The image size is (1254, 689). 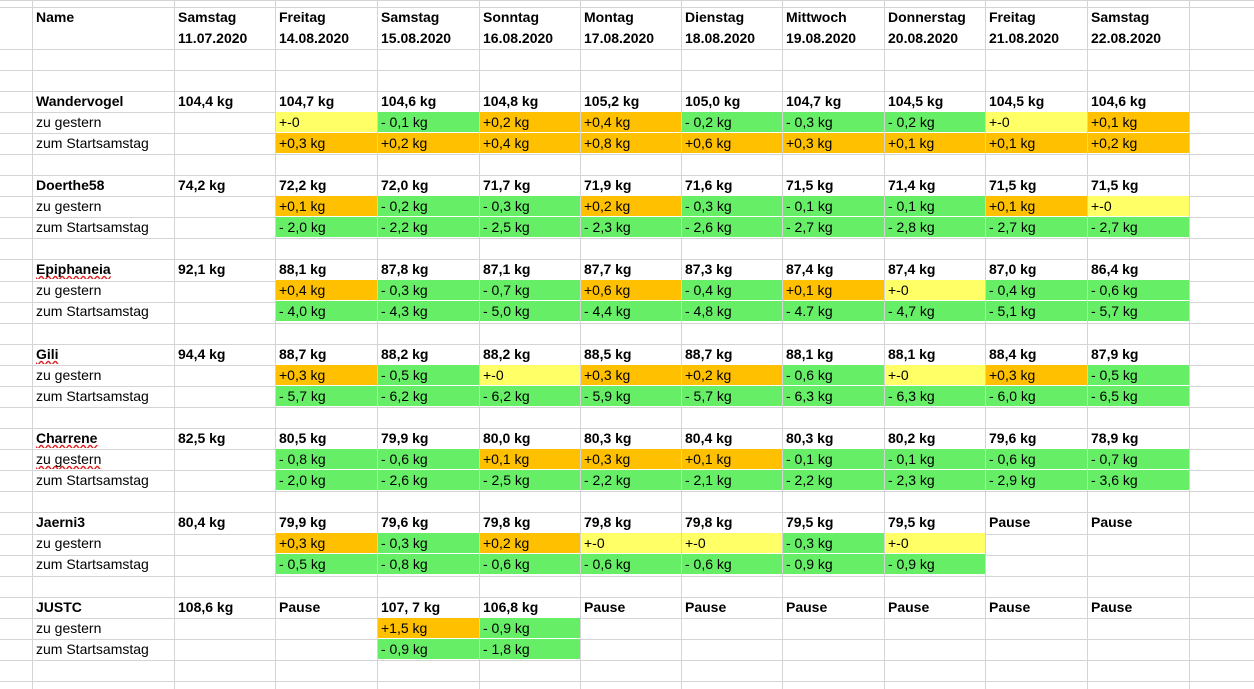 What do you see at coordinates (47, 354) in the screenshot?
I see `person-name: Gili` at bounding box center [47, 354].